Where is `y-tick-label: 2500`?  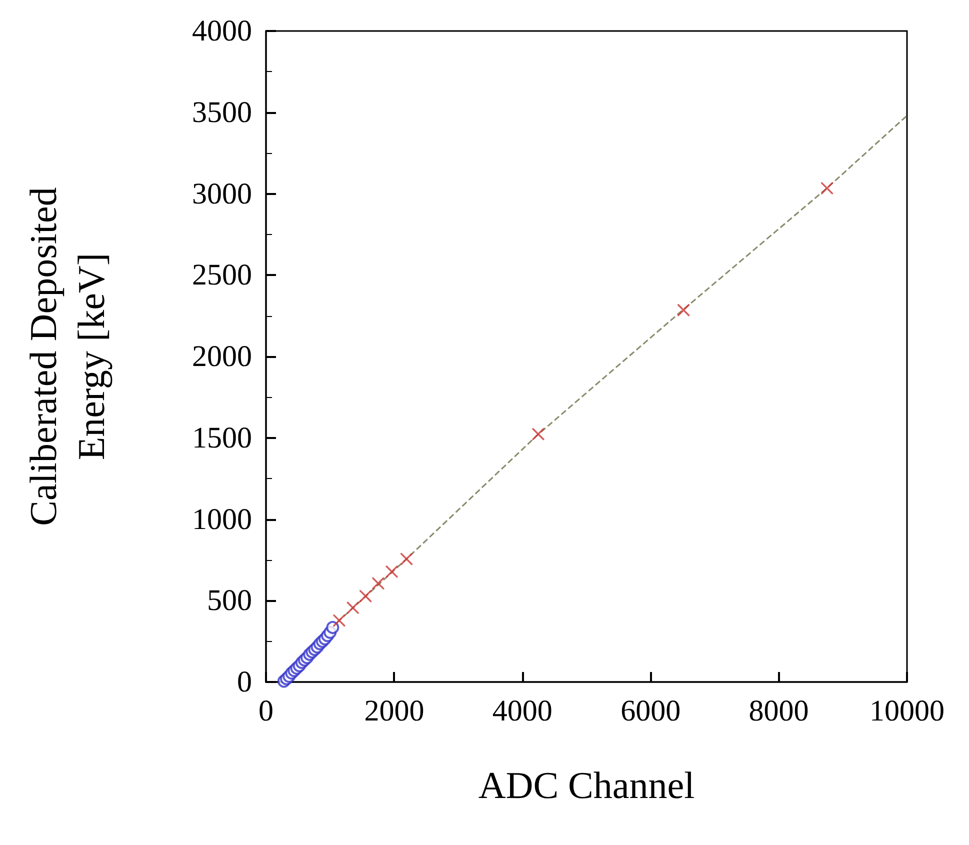 y-tick-label: 2500 is located at coordinates (222, 275).